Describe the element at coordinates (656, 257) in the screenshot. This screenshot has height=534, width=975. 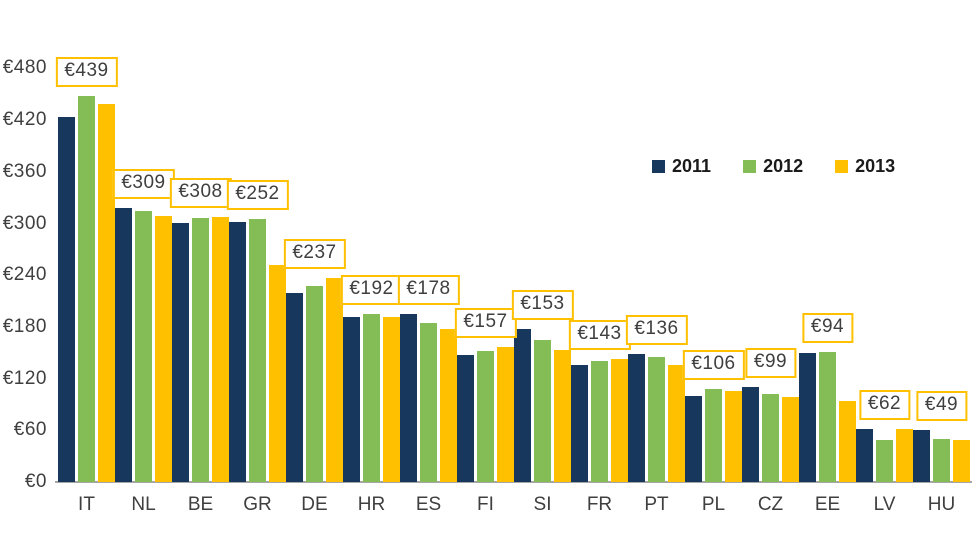
I see `bar-group-pt: €136 PT` at that location.